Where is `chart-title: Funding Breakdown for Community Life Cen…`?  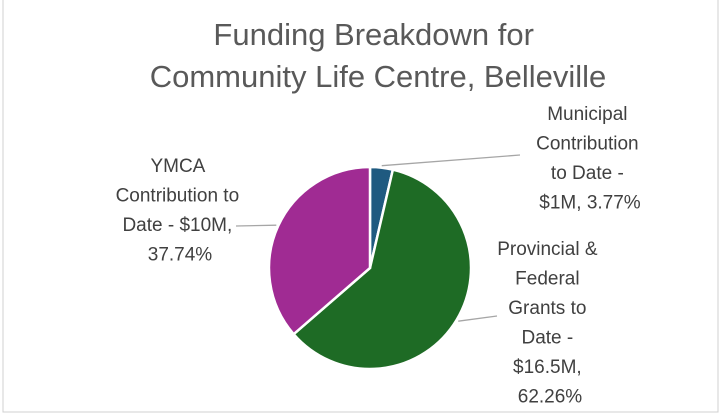 chart-title: Funding Breakdown for Community Life Cen… is located at coordinates (378, 55).